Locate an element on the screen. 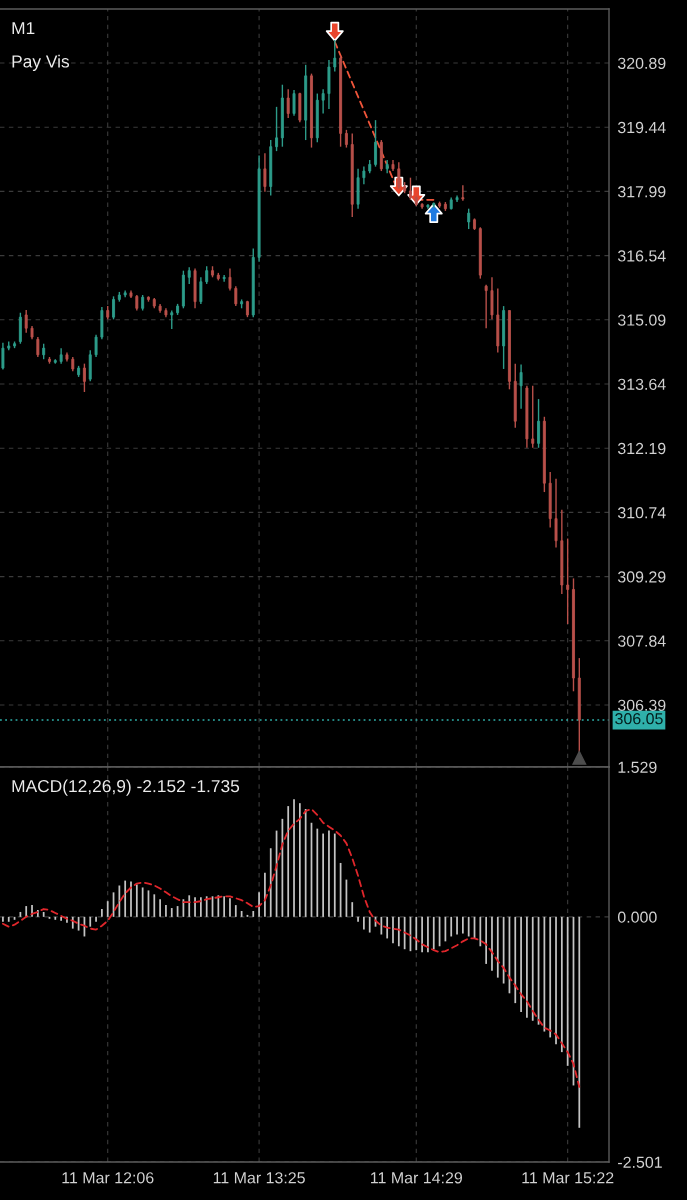 The width and height of the screenshot is (687, 1200). y-tick-label: 313.64 is located at coordinates (641, 384).